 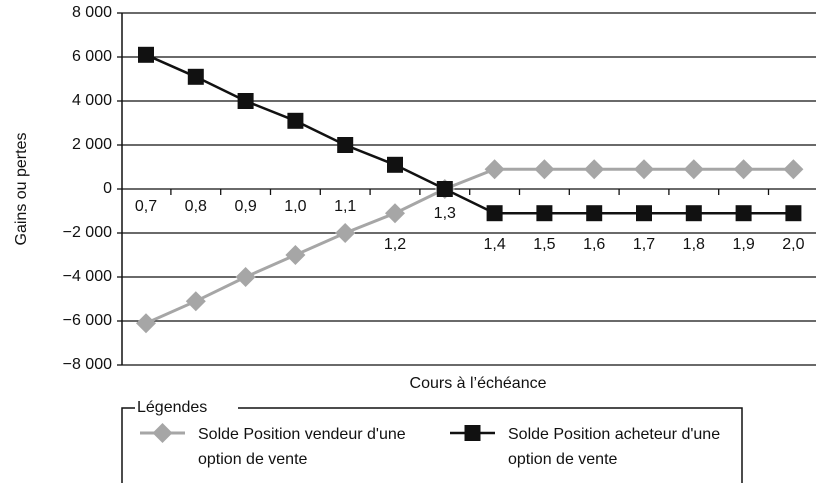 What do you see at coordinates (644, 244) in the screenshot?
I see `x-tick-label: 1,7` at bounding box center [644, 244].